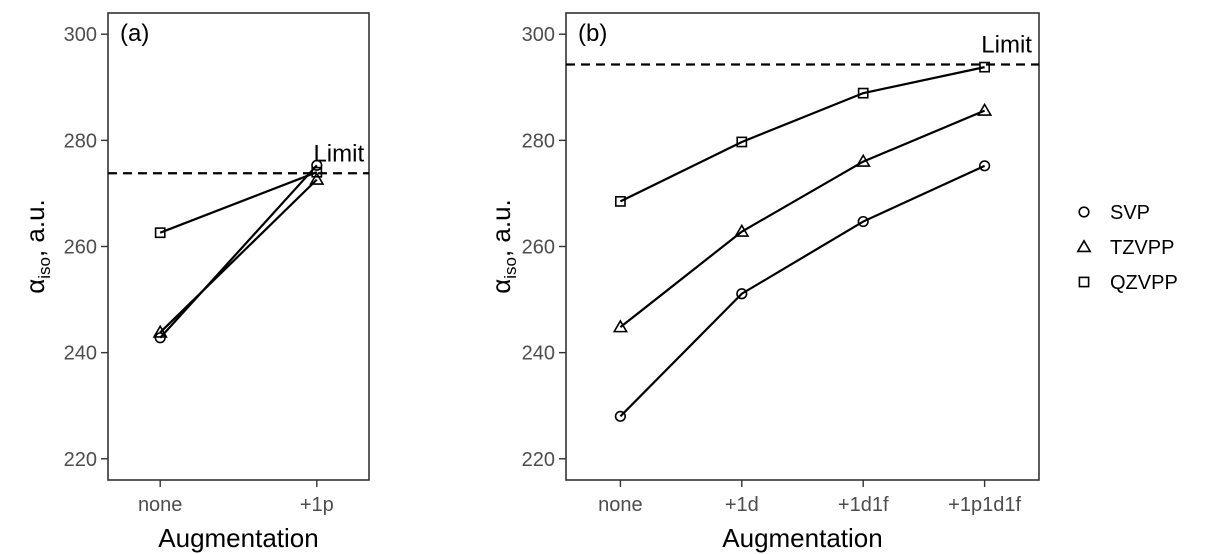 The image size is (1211, 554). Describe the element at coordinates (134, 33) in the screenshot. I see `panel-tag: (a)` at that location.